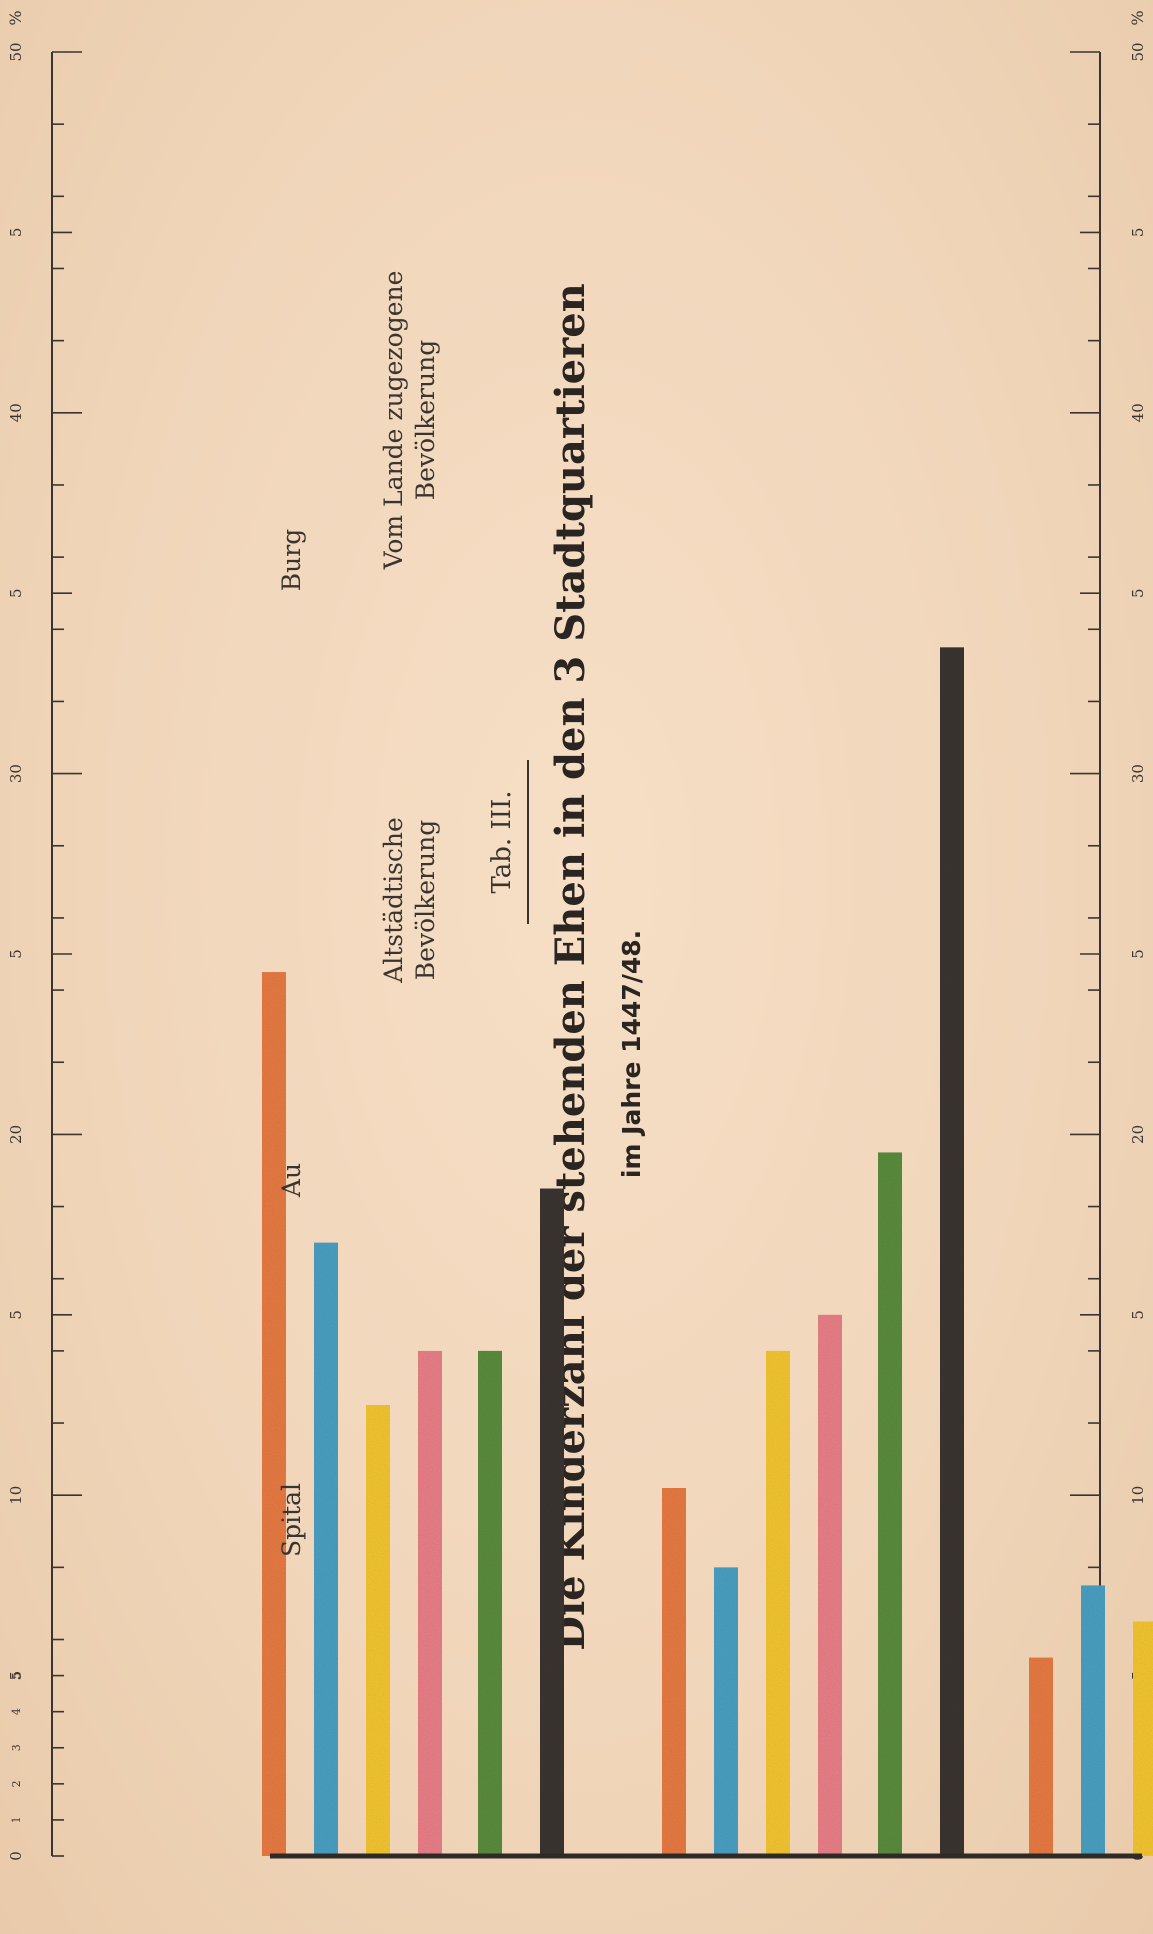  What do you see at coordinates (291, 1180) in the screenshot?
I see `group-label: Au` at bounding box center [291, 1180].